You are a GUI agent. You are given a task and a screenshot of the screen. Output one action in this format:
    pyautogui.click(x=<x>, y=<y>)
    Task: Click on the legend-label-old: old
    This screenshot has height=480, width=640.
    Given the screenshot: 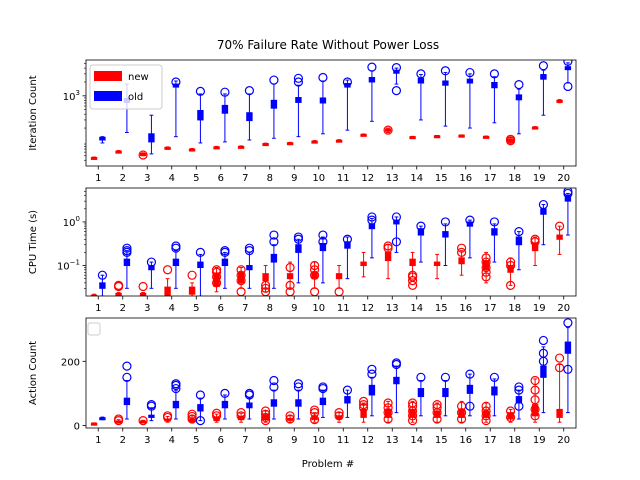 What is the action you would take?
    pyautogui.click(x=135, y=97)
    